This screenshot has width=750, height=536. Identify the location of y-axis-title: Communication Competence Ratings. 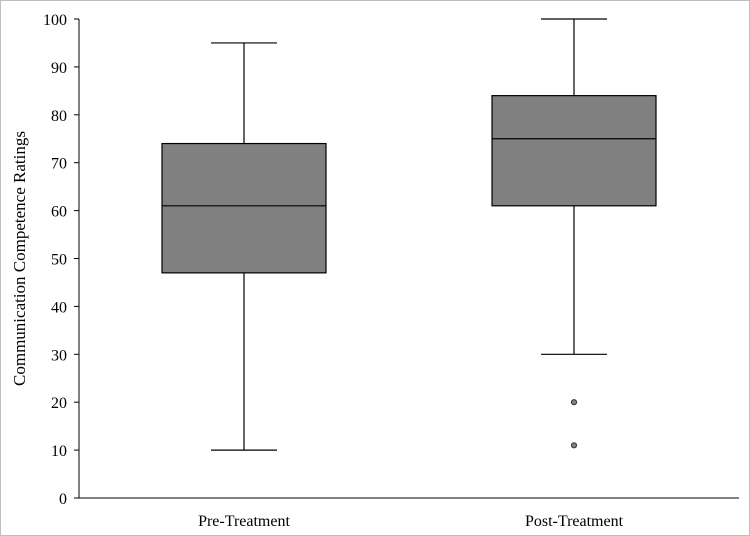
(19, 258).